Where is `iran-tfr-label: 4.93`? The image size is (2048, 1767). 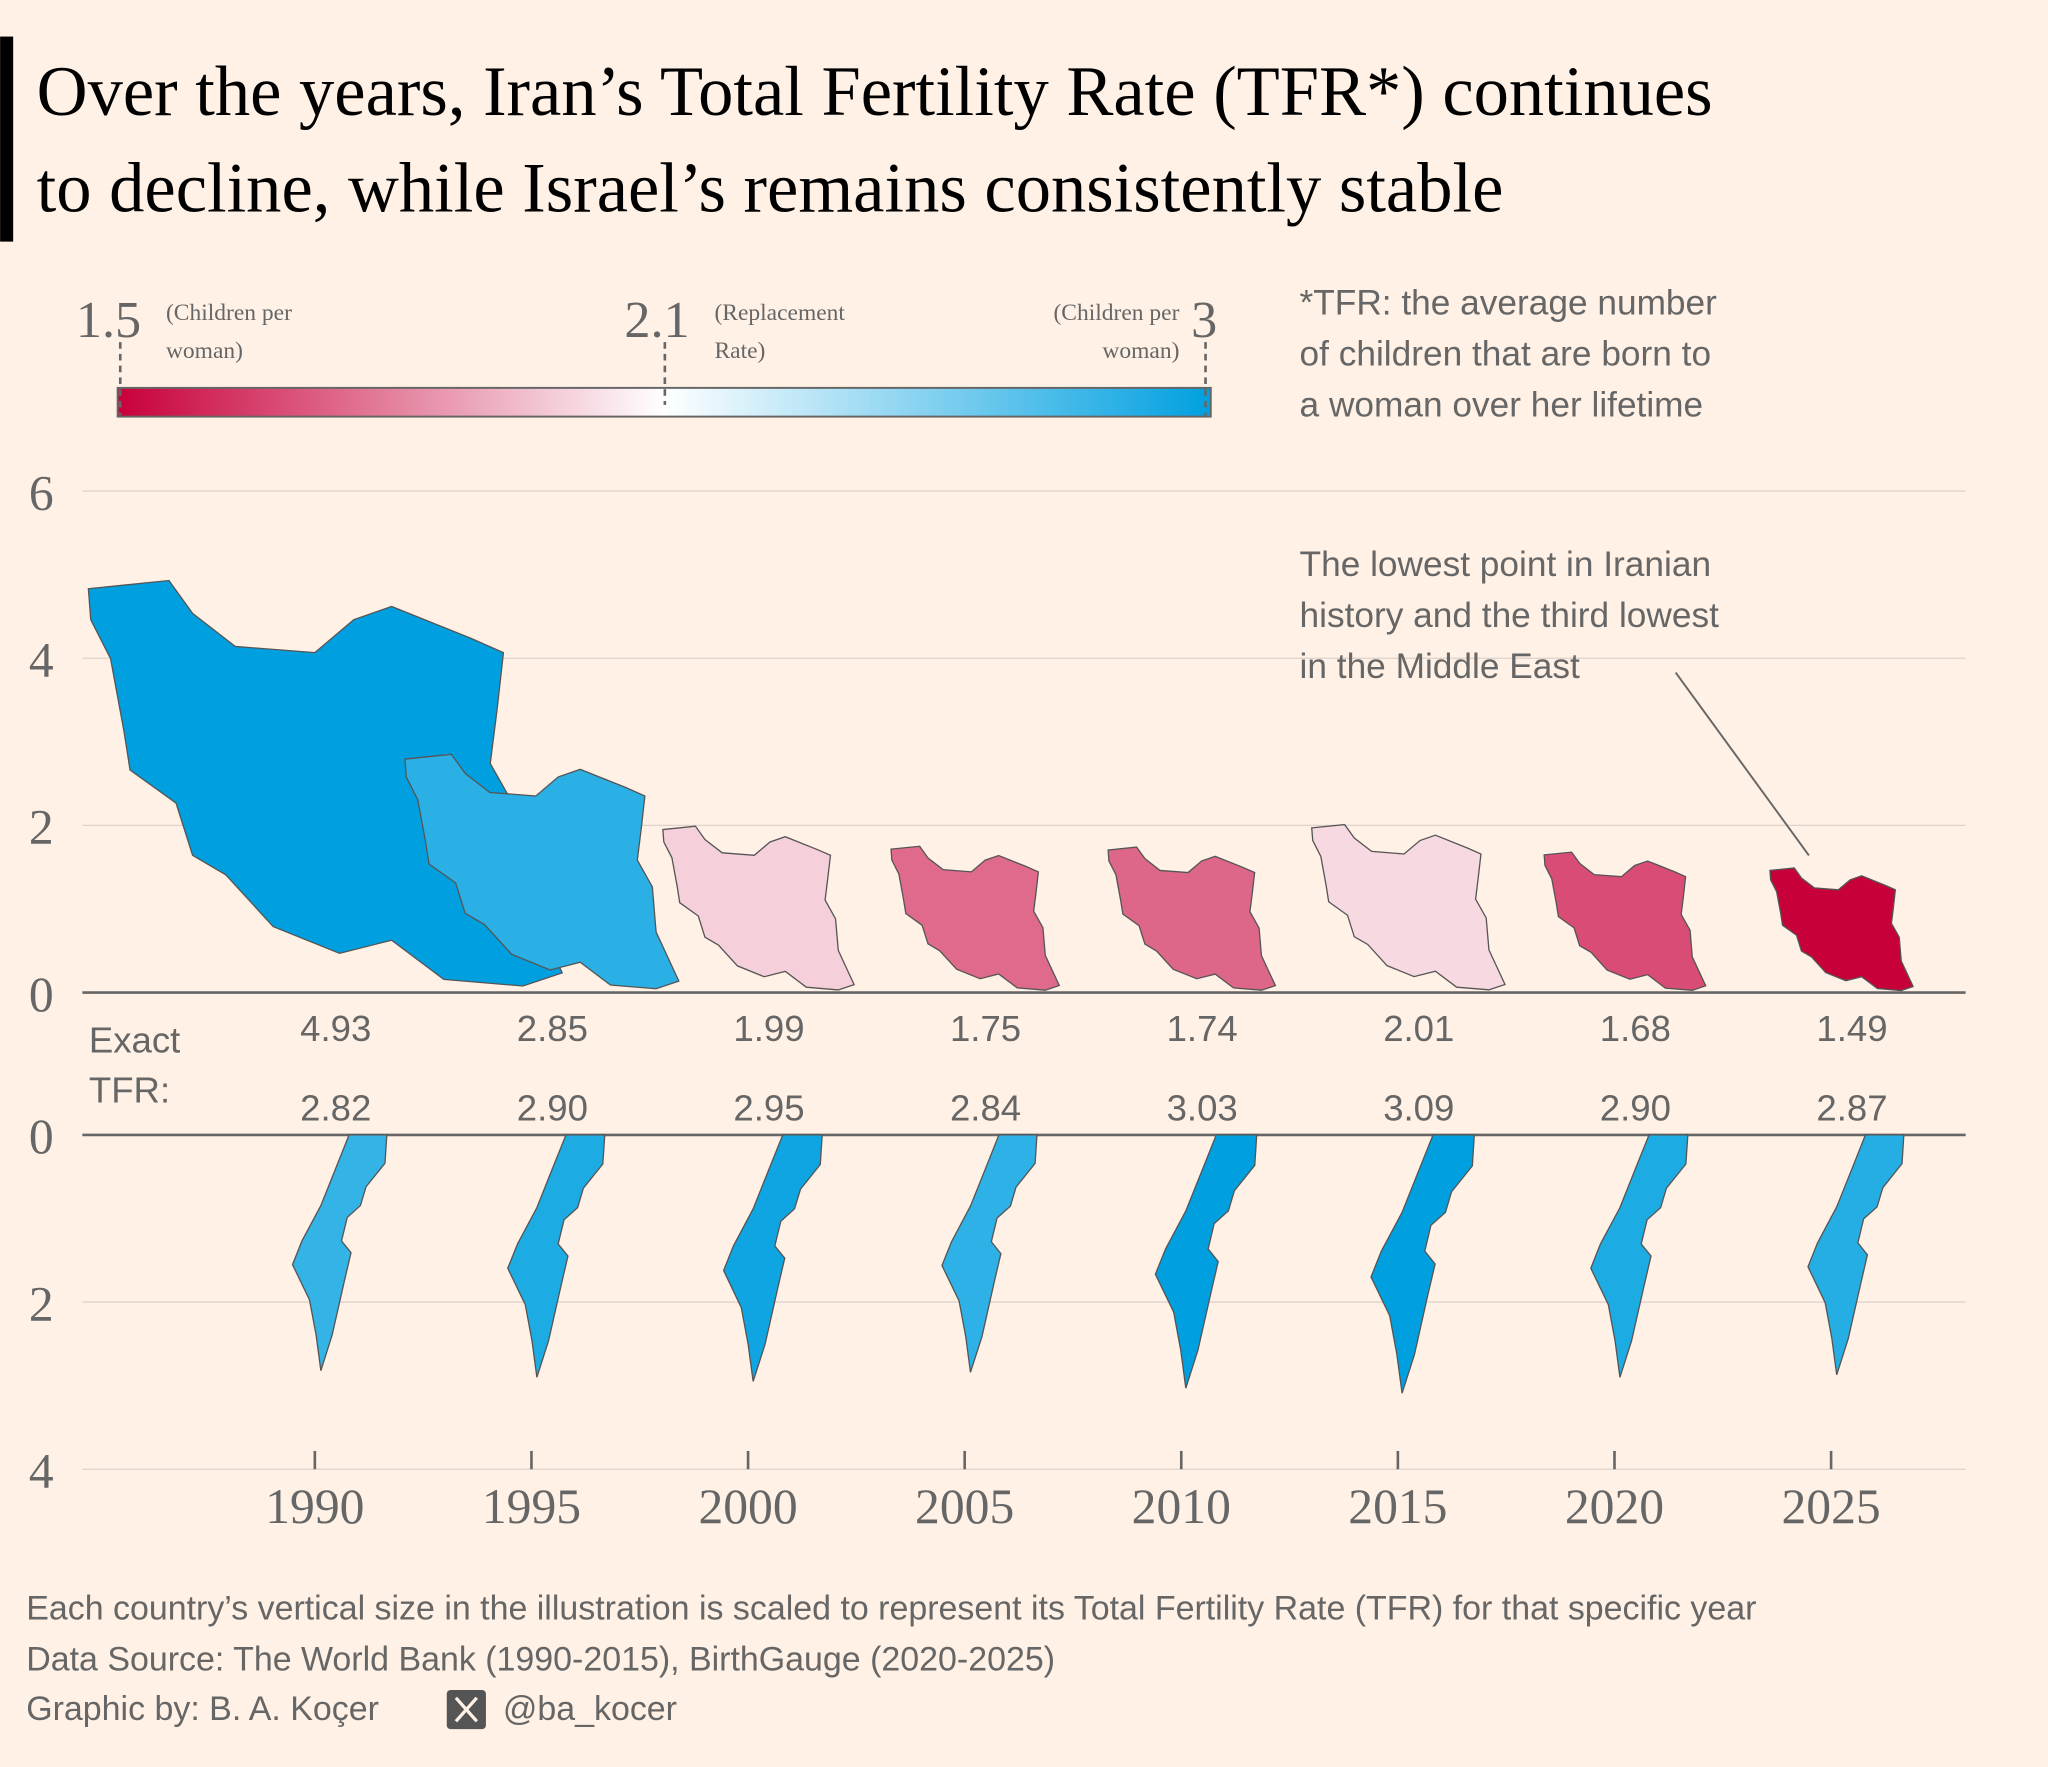
iran-tfr-label: 4.93 is located at coordinates (335, 1028).